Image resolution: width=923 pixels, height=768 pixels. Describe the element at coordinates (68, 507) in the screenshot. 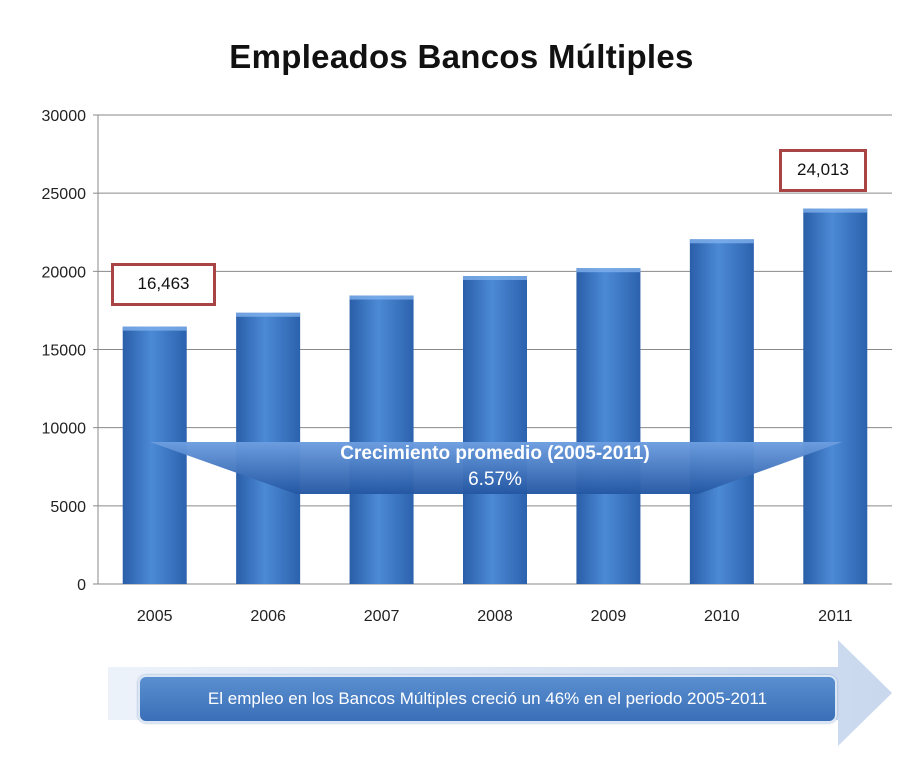

I see `y-tick-label: 5000` at that location.